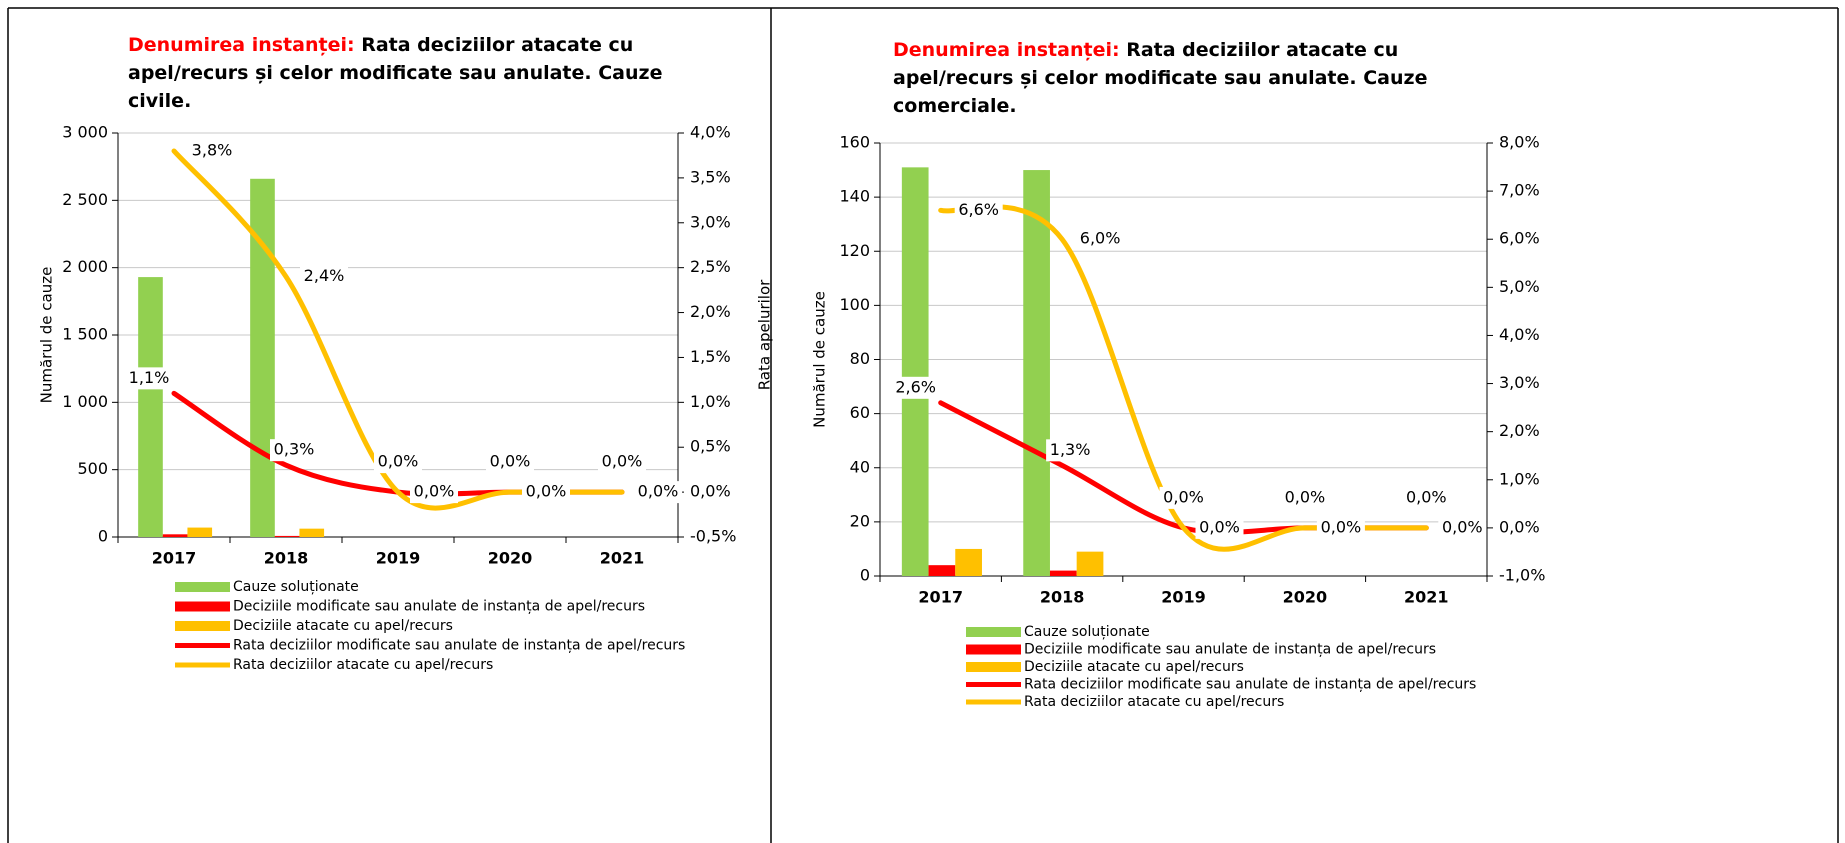  Describe the element at coordinates (854, 250) in the screenshot. I see `y-tick-label: 120` at that location.